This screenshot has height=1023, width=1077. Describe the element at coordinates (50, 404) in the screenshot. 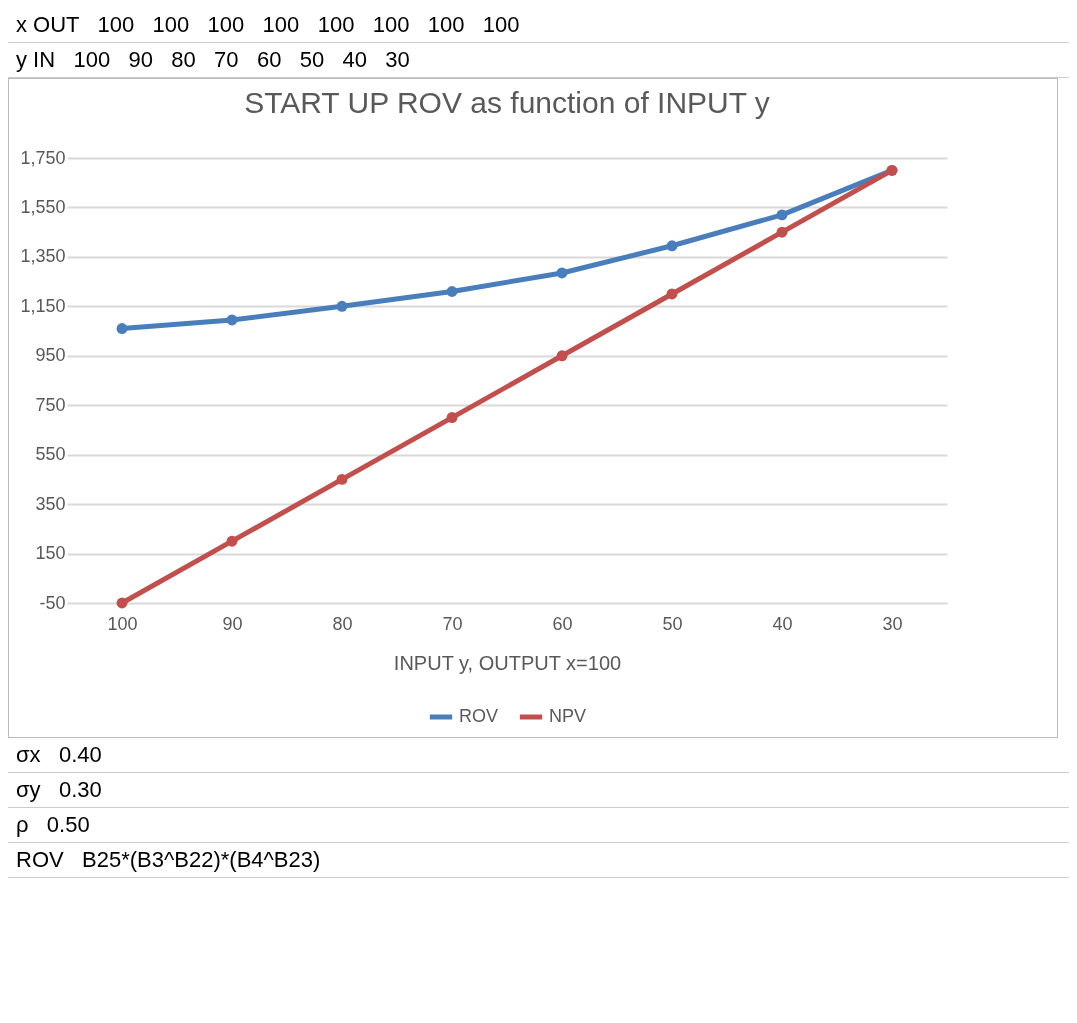

I see `y-tick-label: 750` at that location.